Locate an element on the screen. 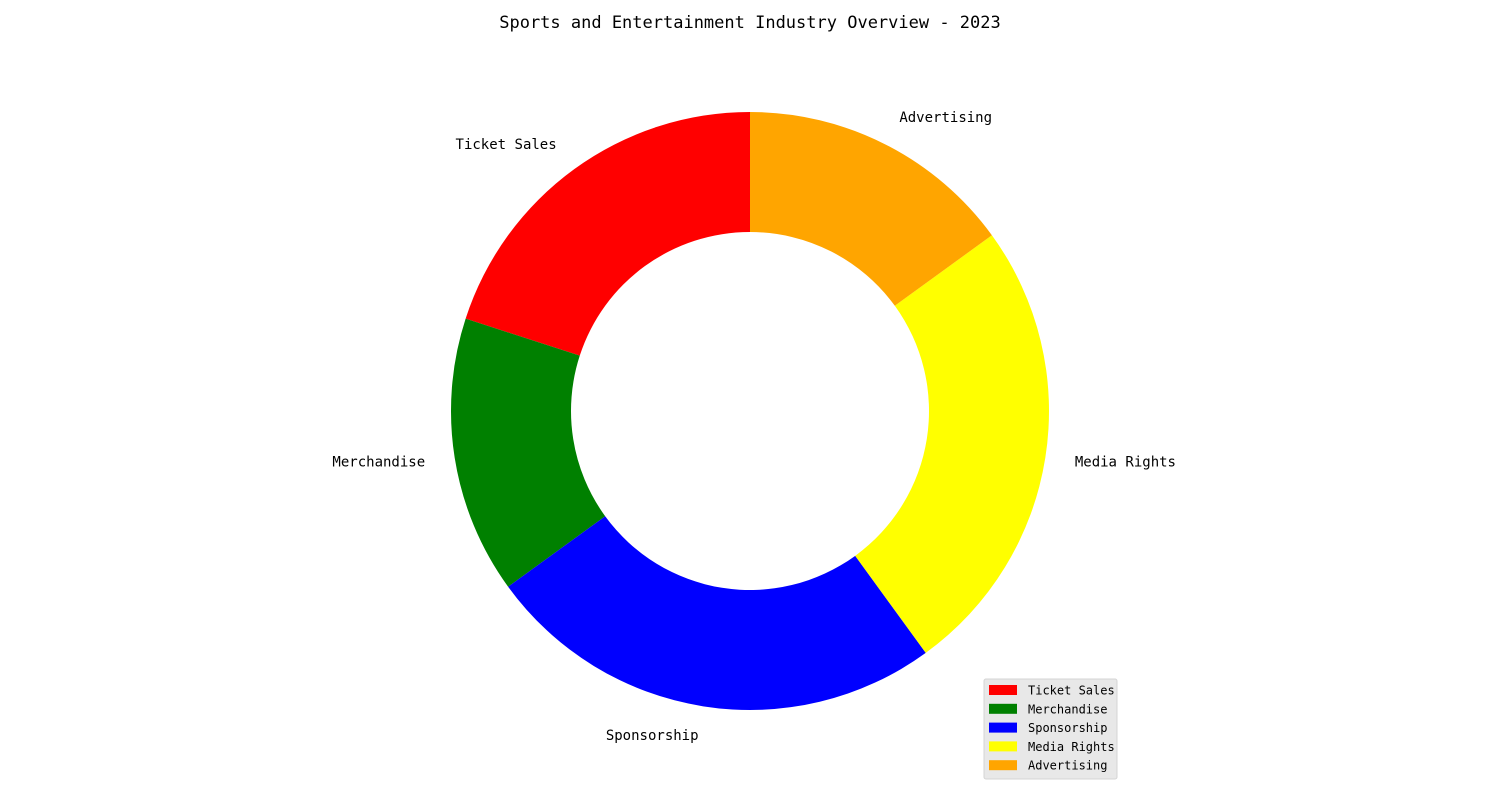  legend-label-ticket-sales: Ticket Sales is located at coordinates (1071, 691).